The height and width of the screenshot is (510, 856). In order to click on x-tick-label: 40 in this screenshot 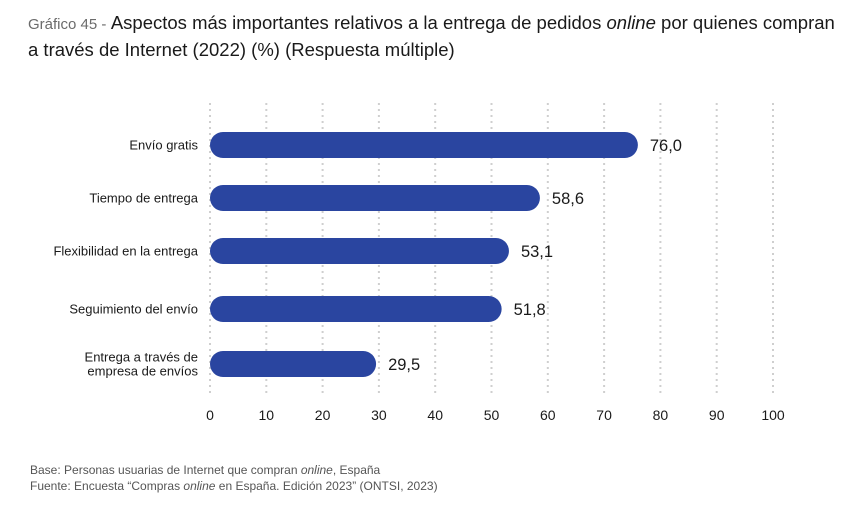, I will do `click(435, 415)`.